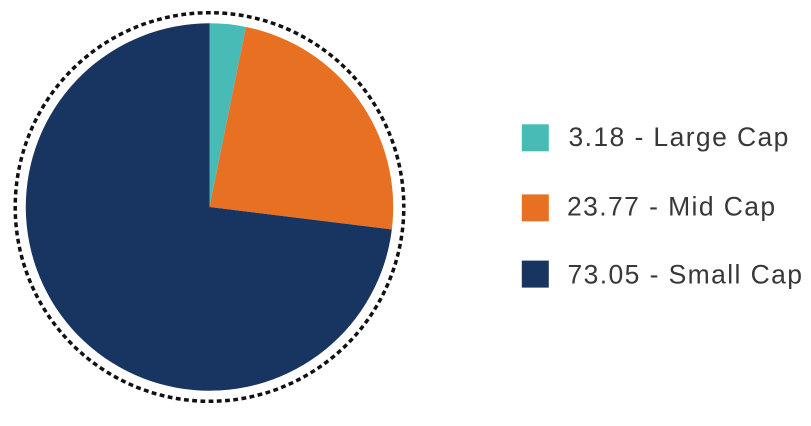 This screenshot has width=811, height=426. I want to click on svg-text: 73.05 - Small Cap, so click(686, 274).